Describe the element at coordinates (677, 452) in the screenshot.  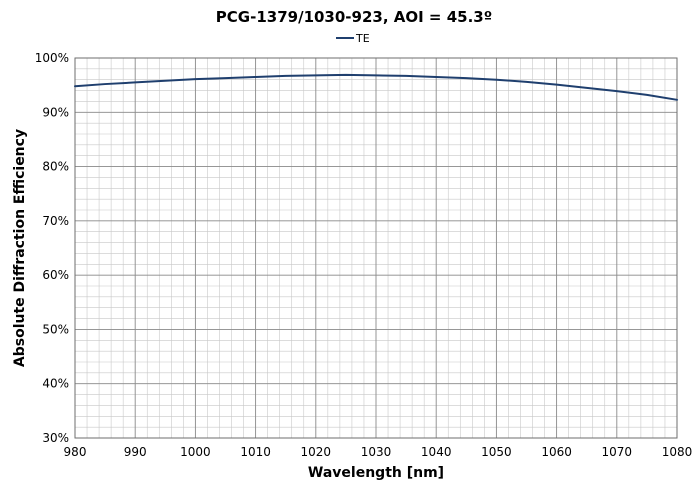
I see `x-tick-label: 1080` at that location.